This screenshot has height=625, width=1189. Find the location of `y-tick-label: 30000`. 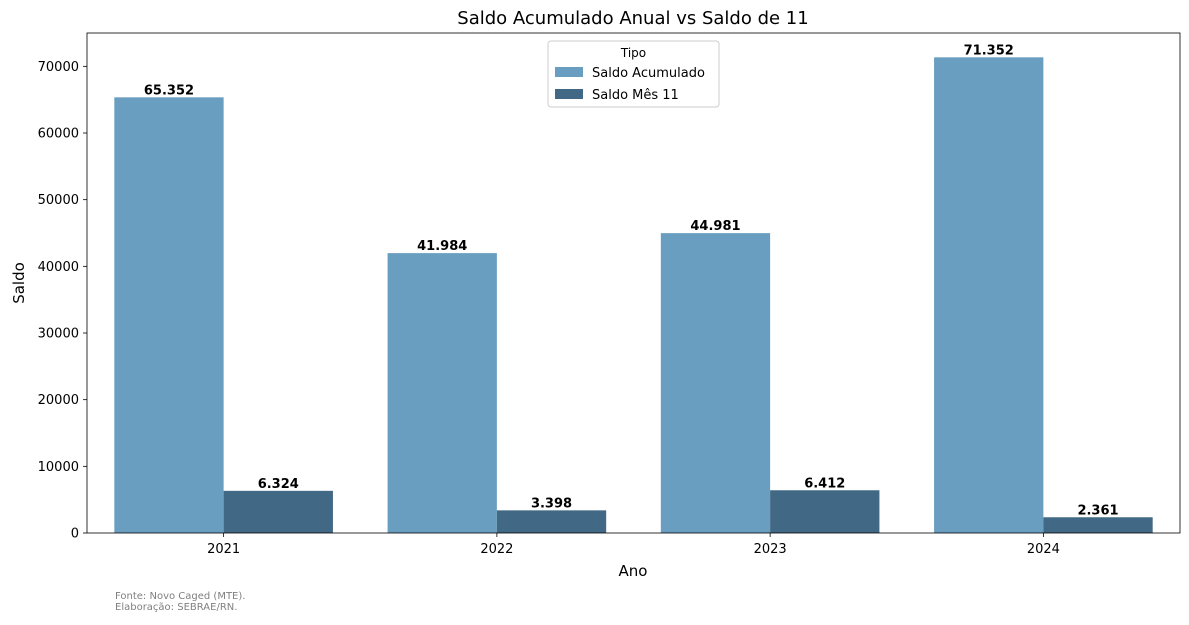

y-tick-label: 30000 is located at coordinates (58, 334).